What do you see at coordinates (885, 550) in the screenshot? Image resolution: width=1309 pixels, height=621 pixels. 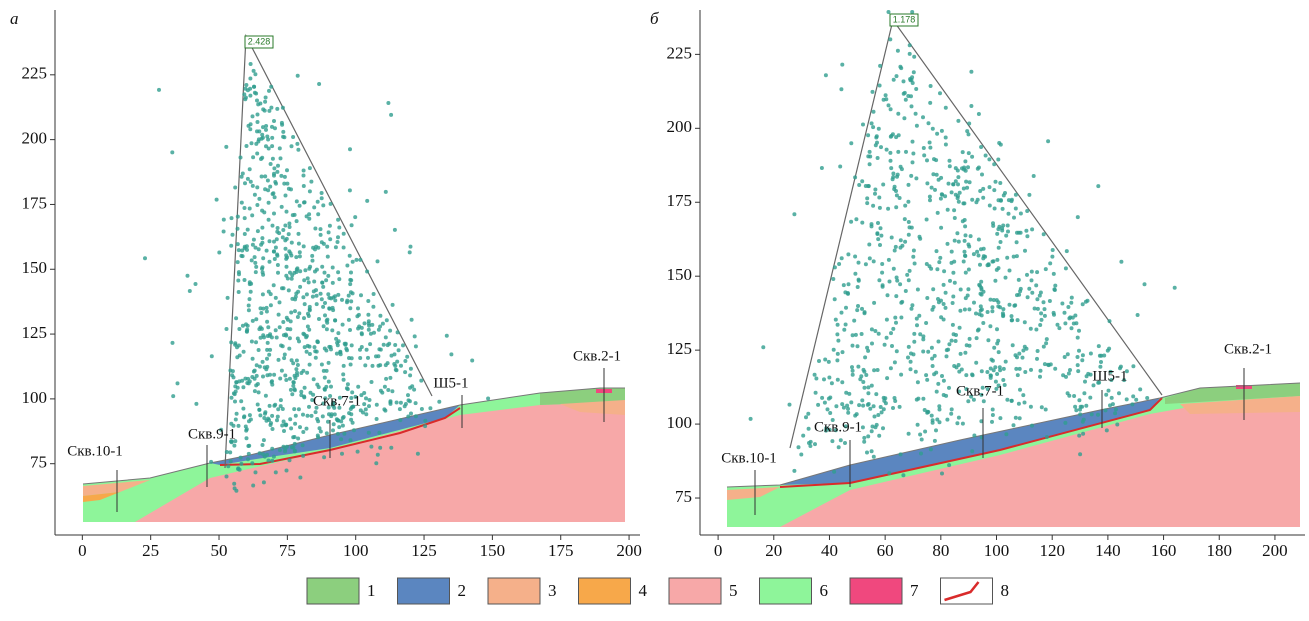 I see `x-tick-label: 60` at bounding box center [885, 550].